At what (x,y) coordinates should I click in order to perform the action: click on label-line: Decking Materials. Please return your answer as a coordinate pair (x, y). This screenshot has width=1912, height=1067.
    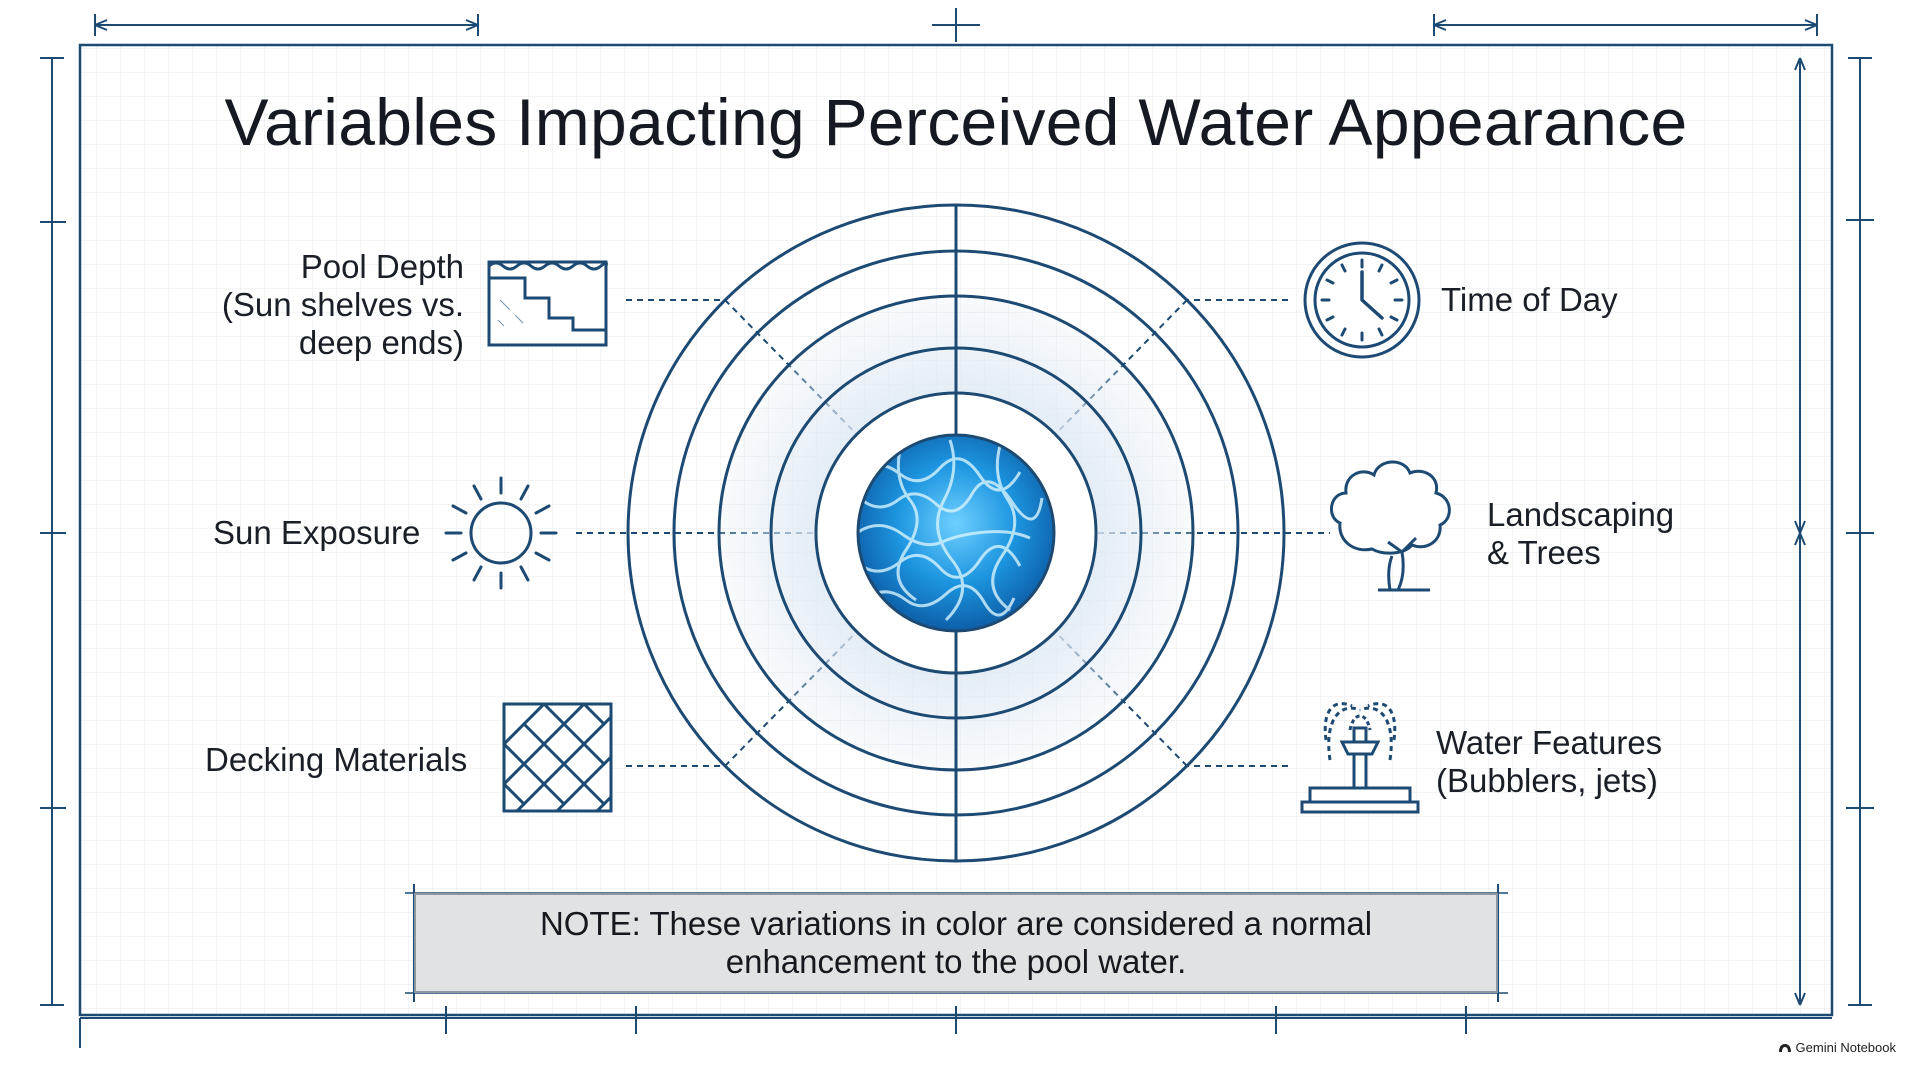
    Looking at the image, I should click on (336, 759).